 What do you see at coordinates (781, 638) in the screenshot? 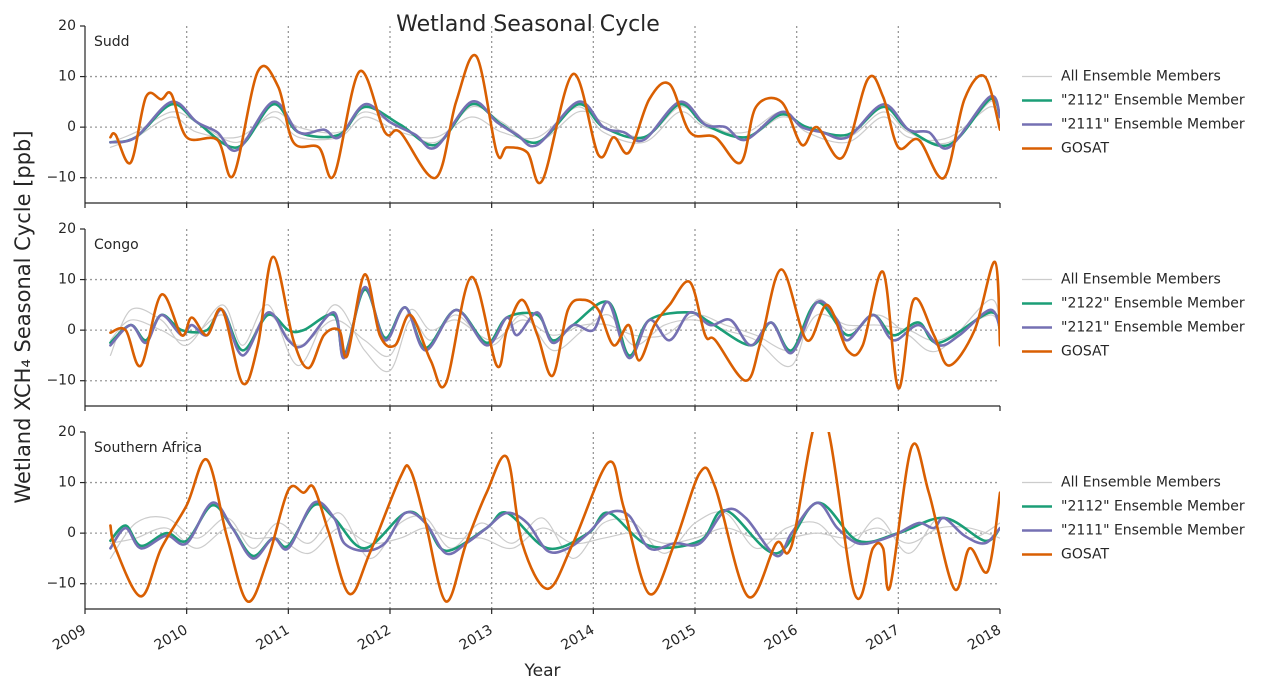
I see `x-tick-label: 2016` at bounding box center [781, 638].